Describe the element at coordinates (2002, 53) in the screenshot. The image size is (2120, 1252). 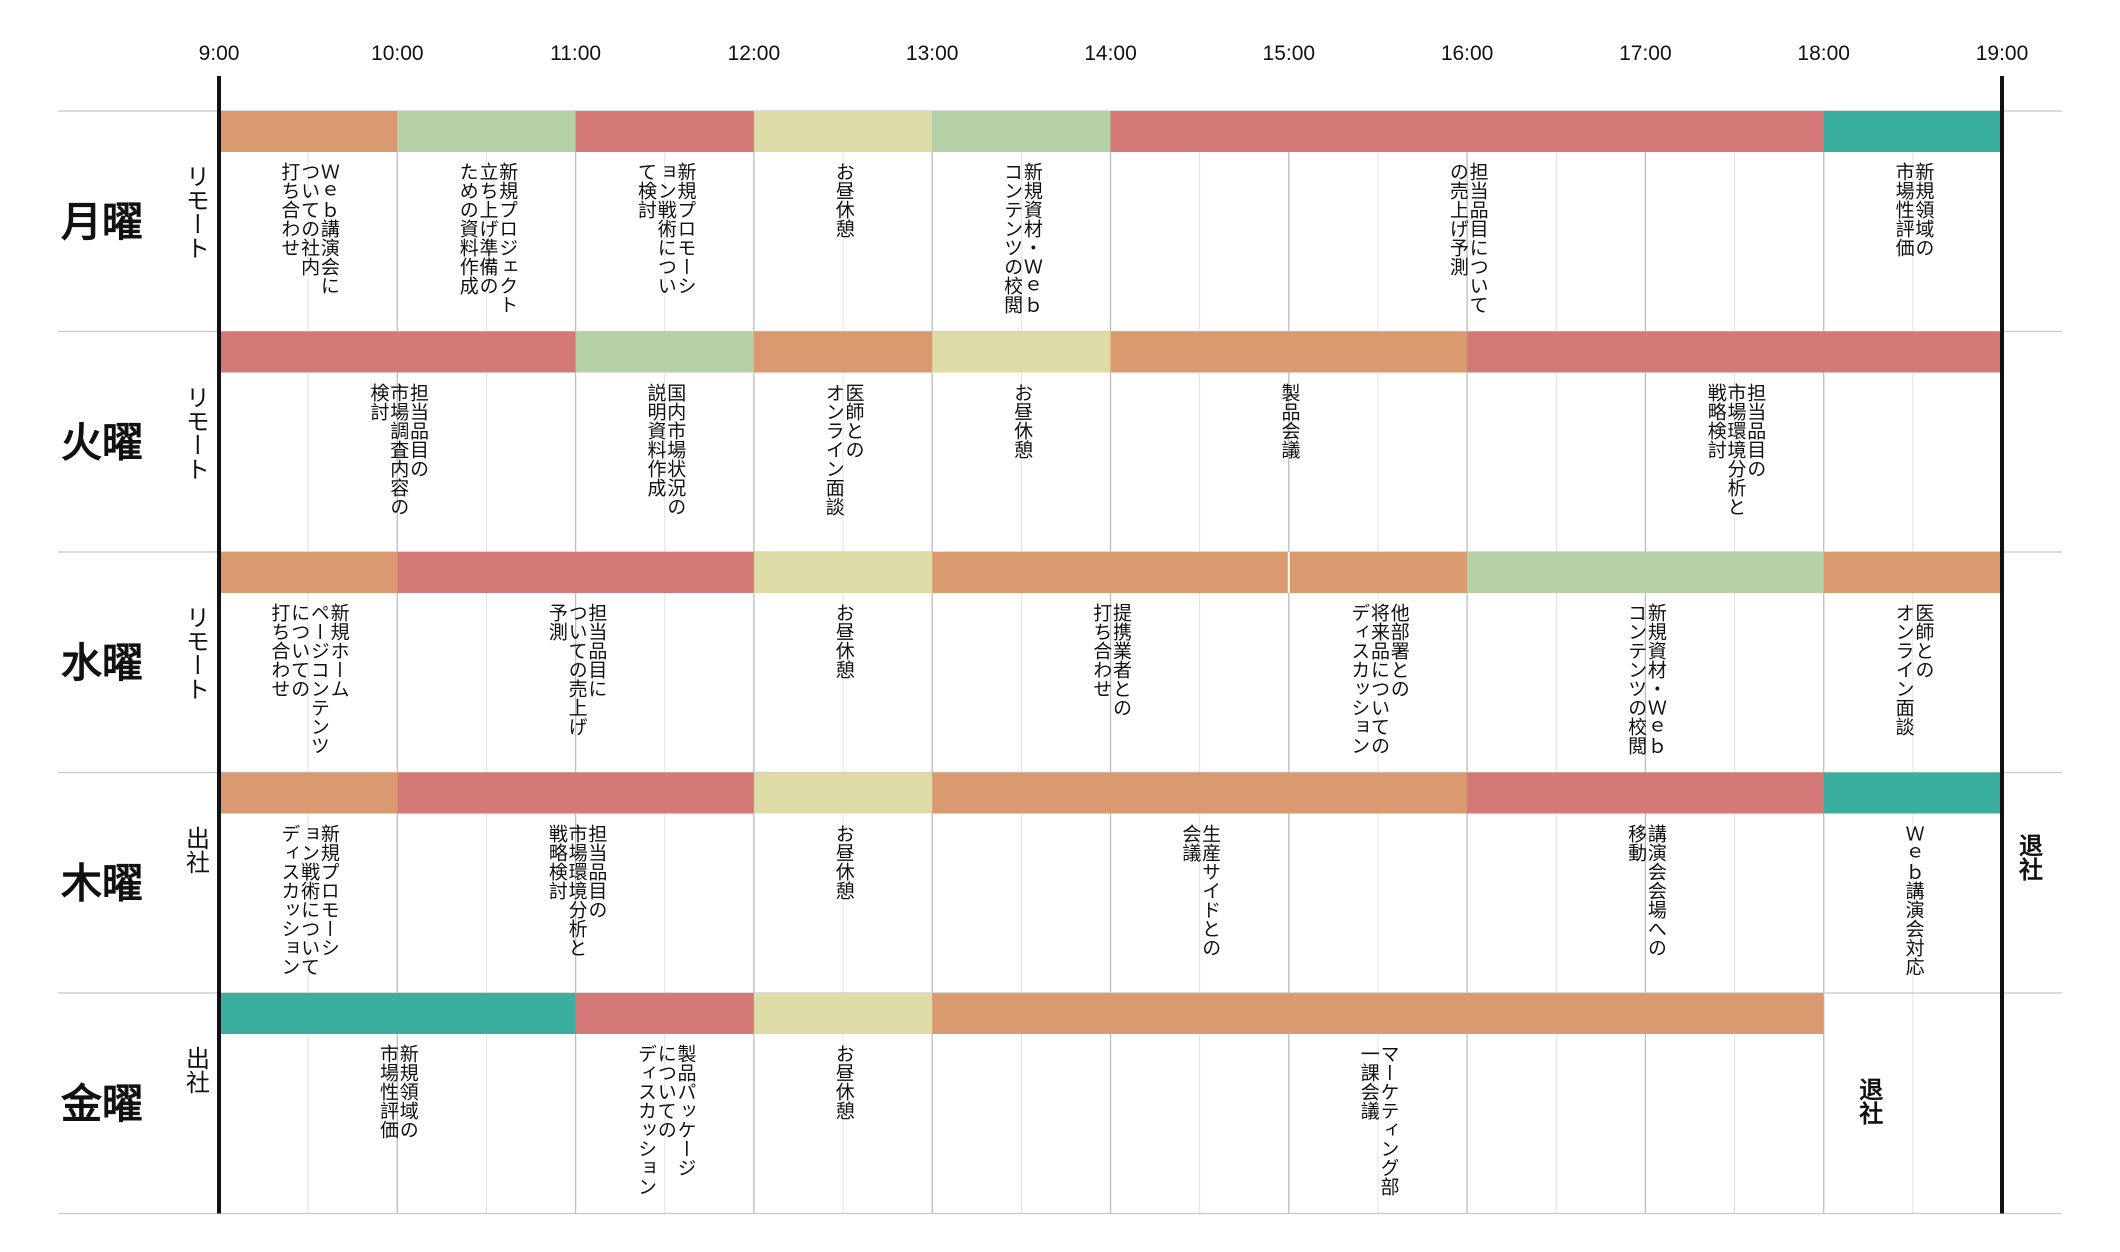
I see `hour-label: 19:00` at that location.